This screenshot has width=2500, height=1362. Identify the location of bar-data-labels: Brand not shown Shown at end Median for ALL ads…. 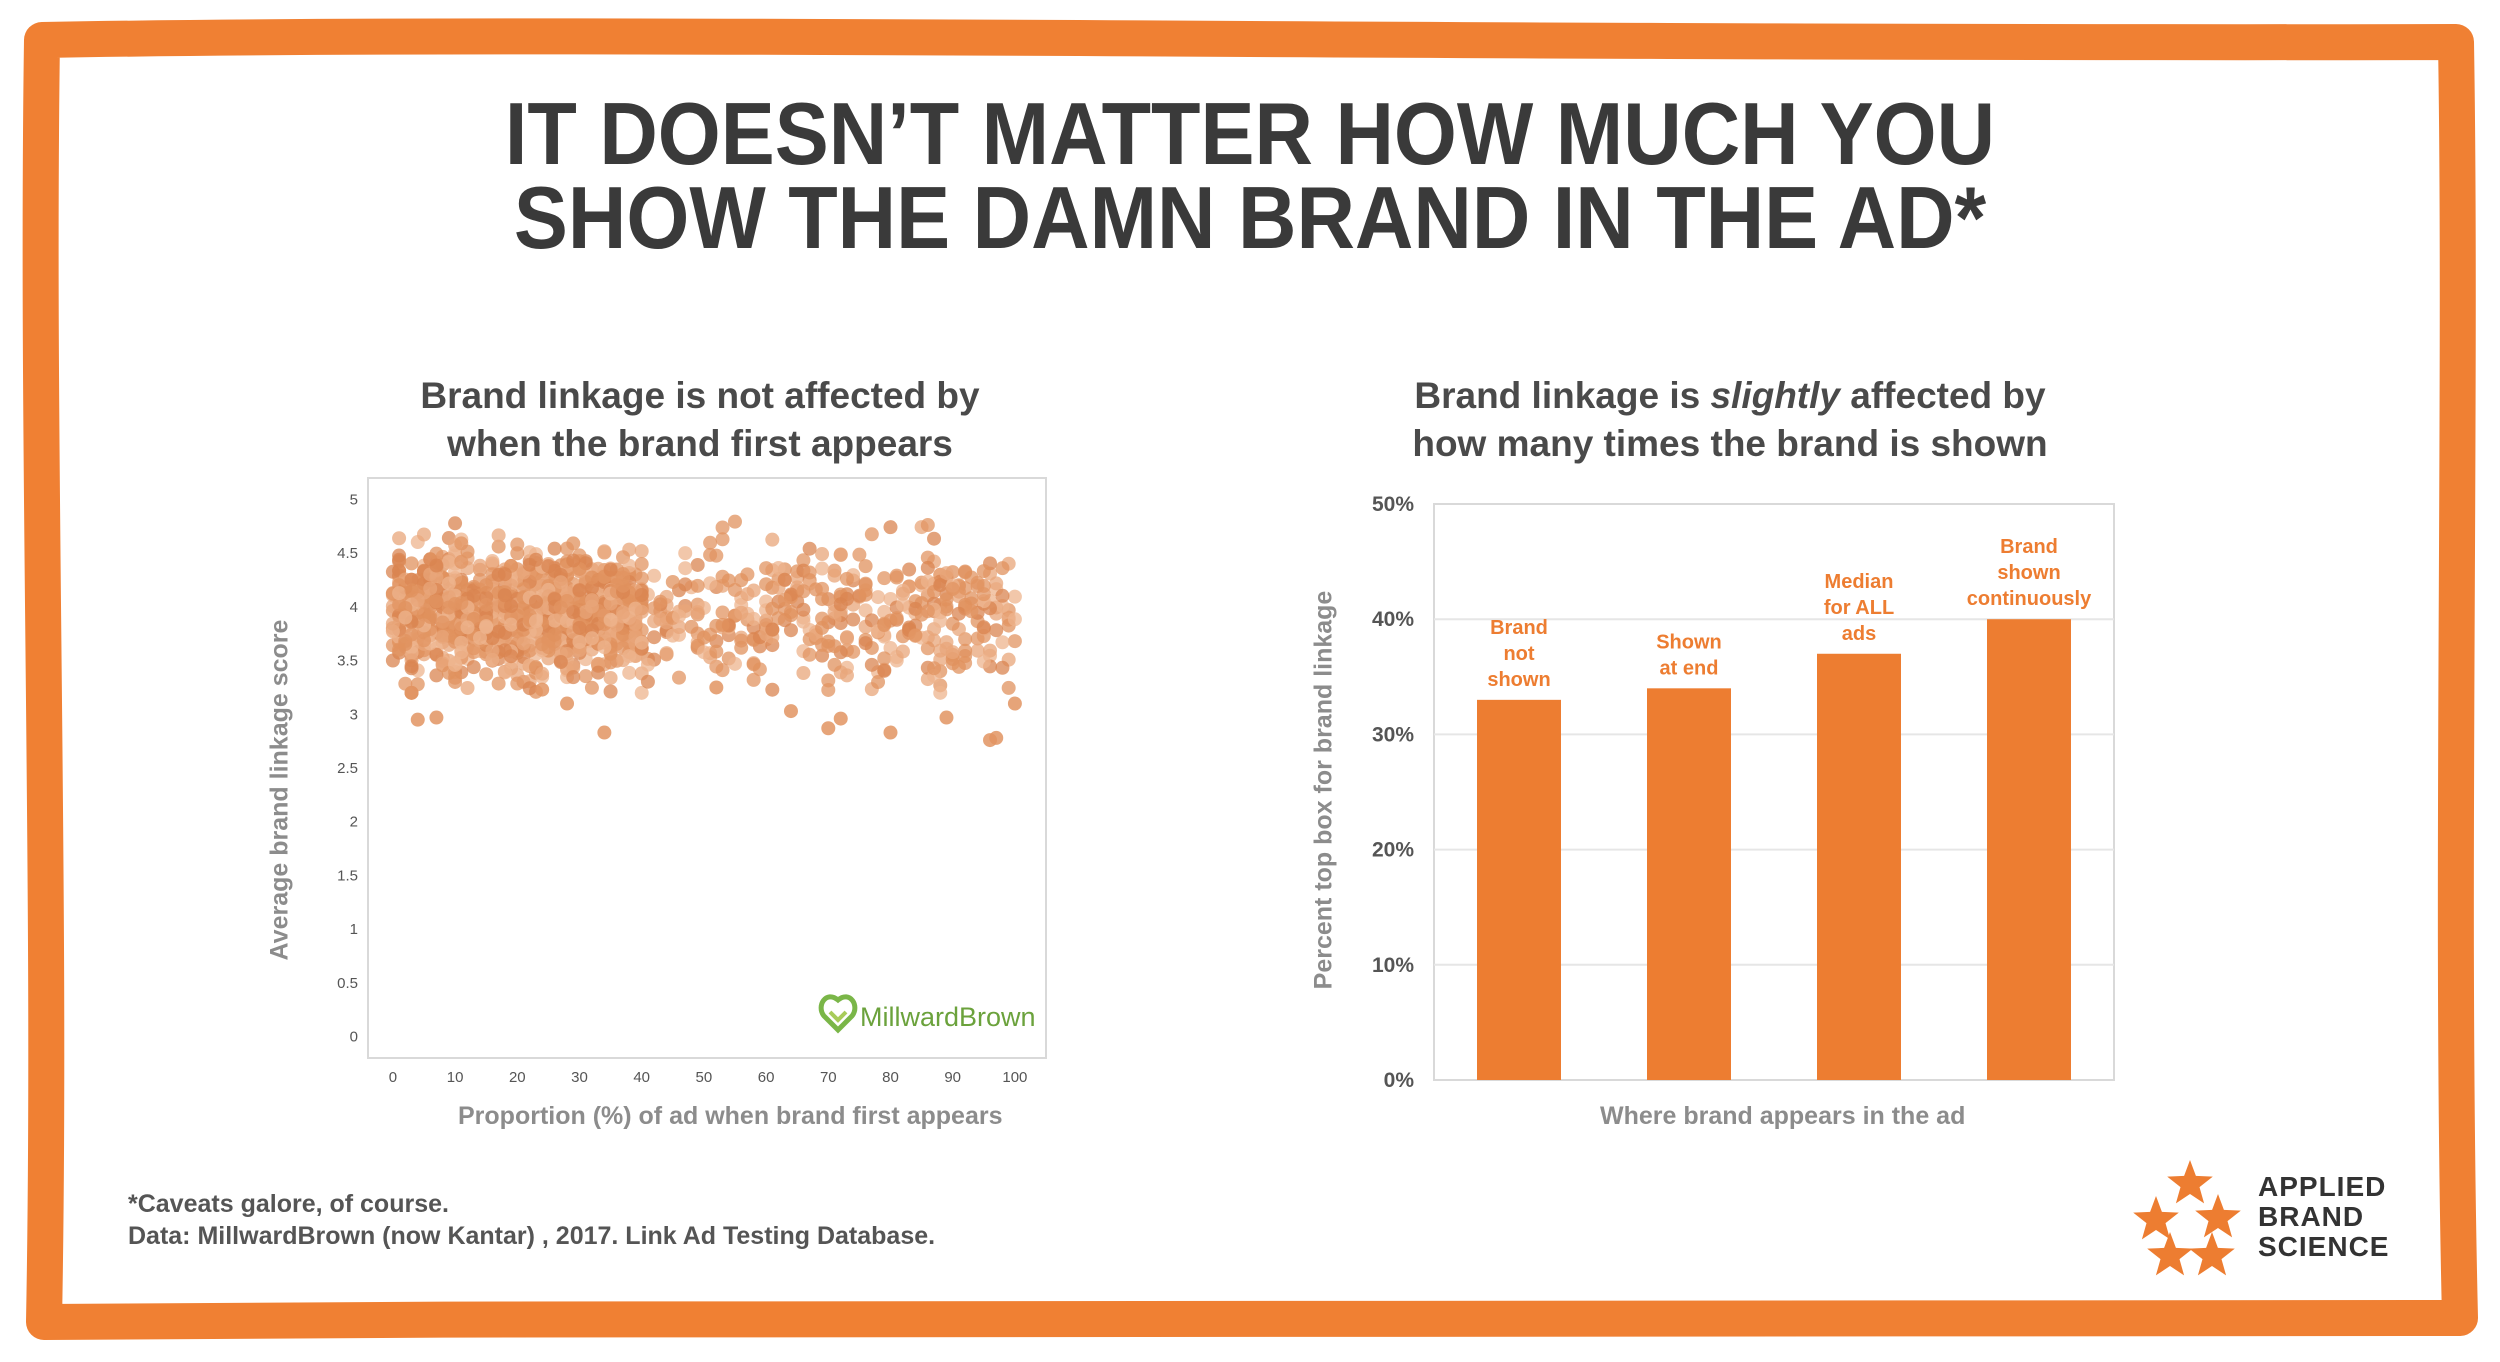
(1789, 613).